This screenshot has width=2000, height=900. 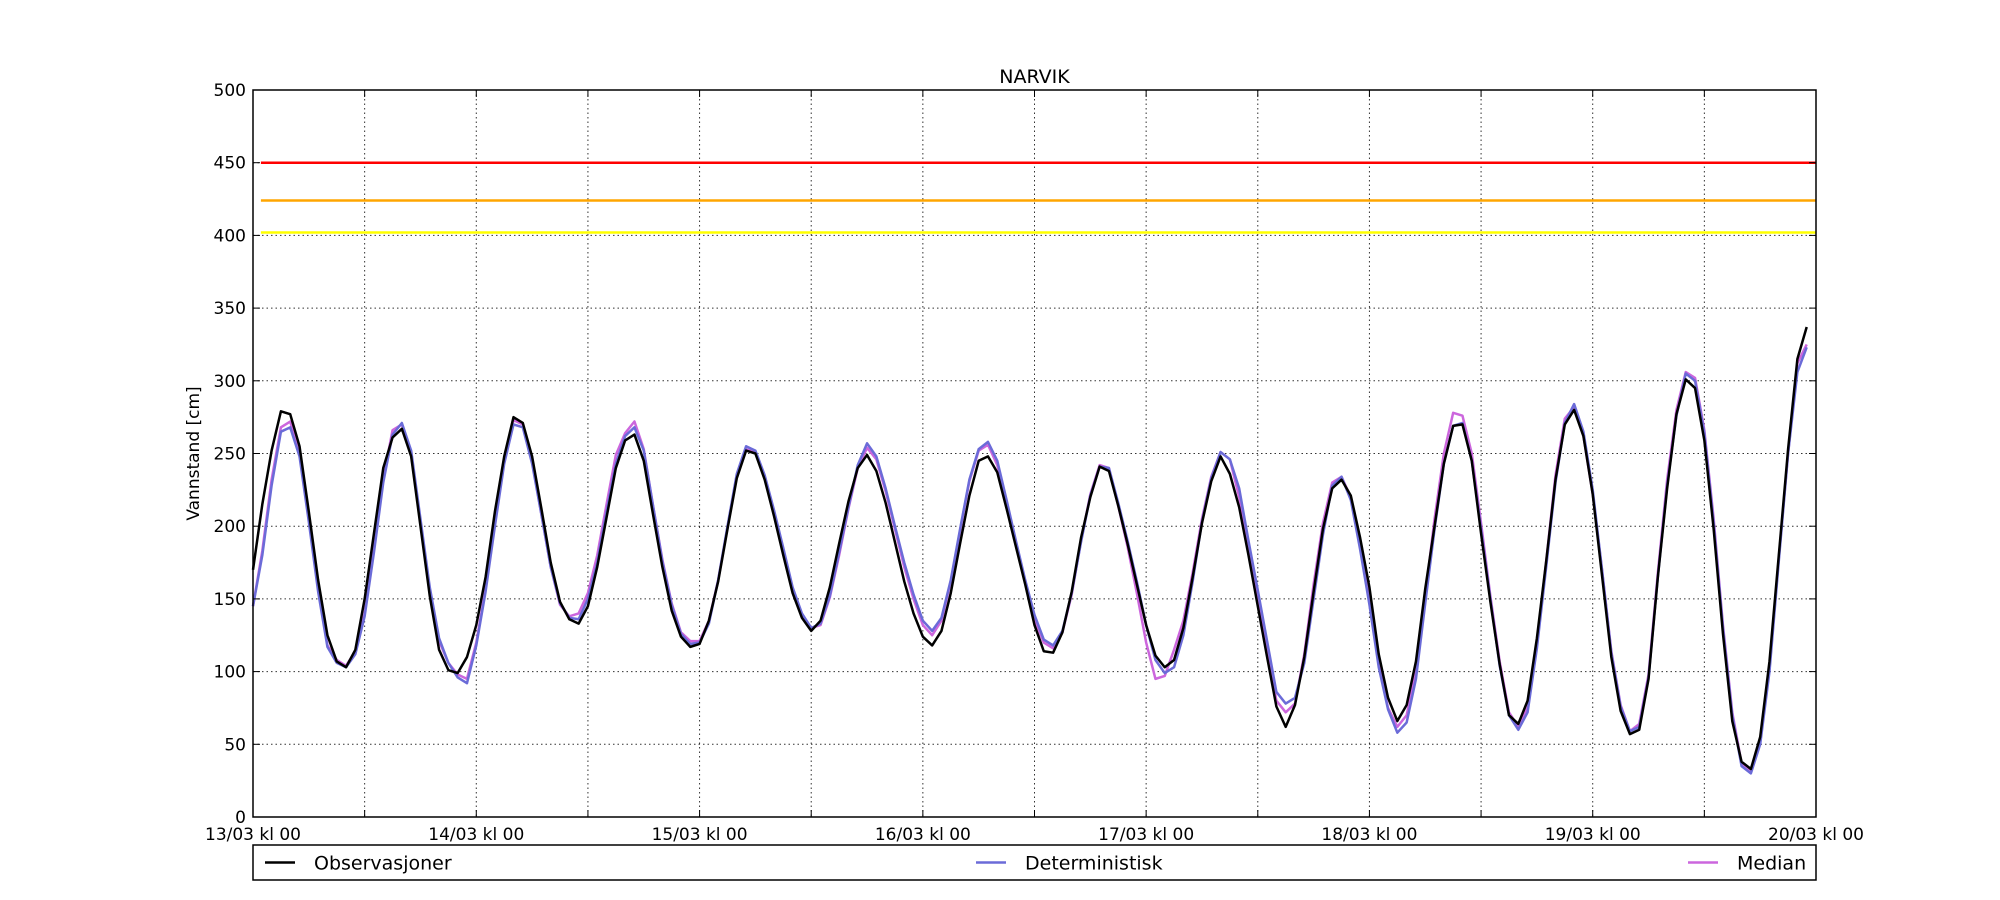 I want to click on x-tick-label: 19/03 kl 00, so click(x=1593, y=835).